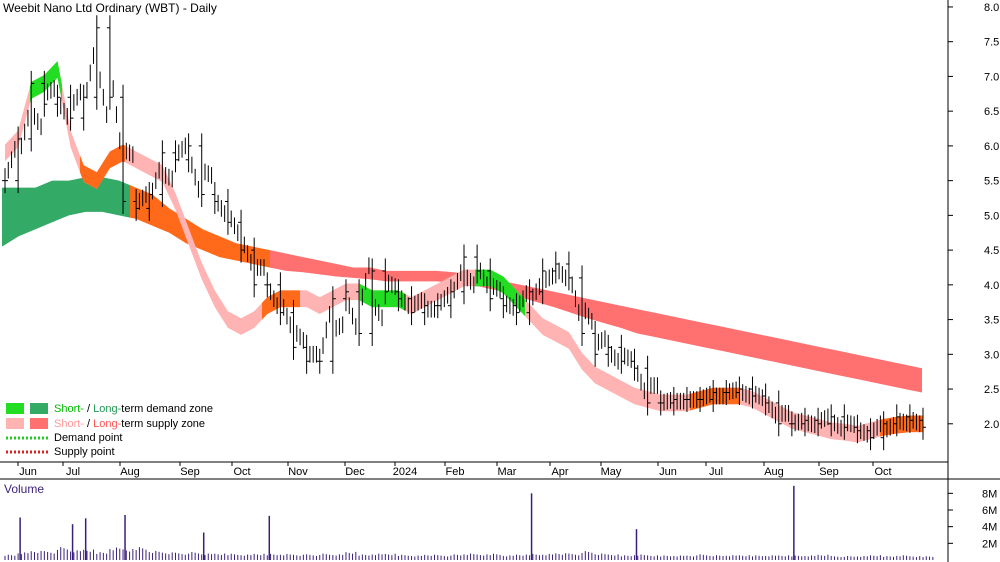  I want to click on price-tick-label: 3.0, so click(991, 355).